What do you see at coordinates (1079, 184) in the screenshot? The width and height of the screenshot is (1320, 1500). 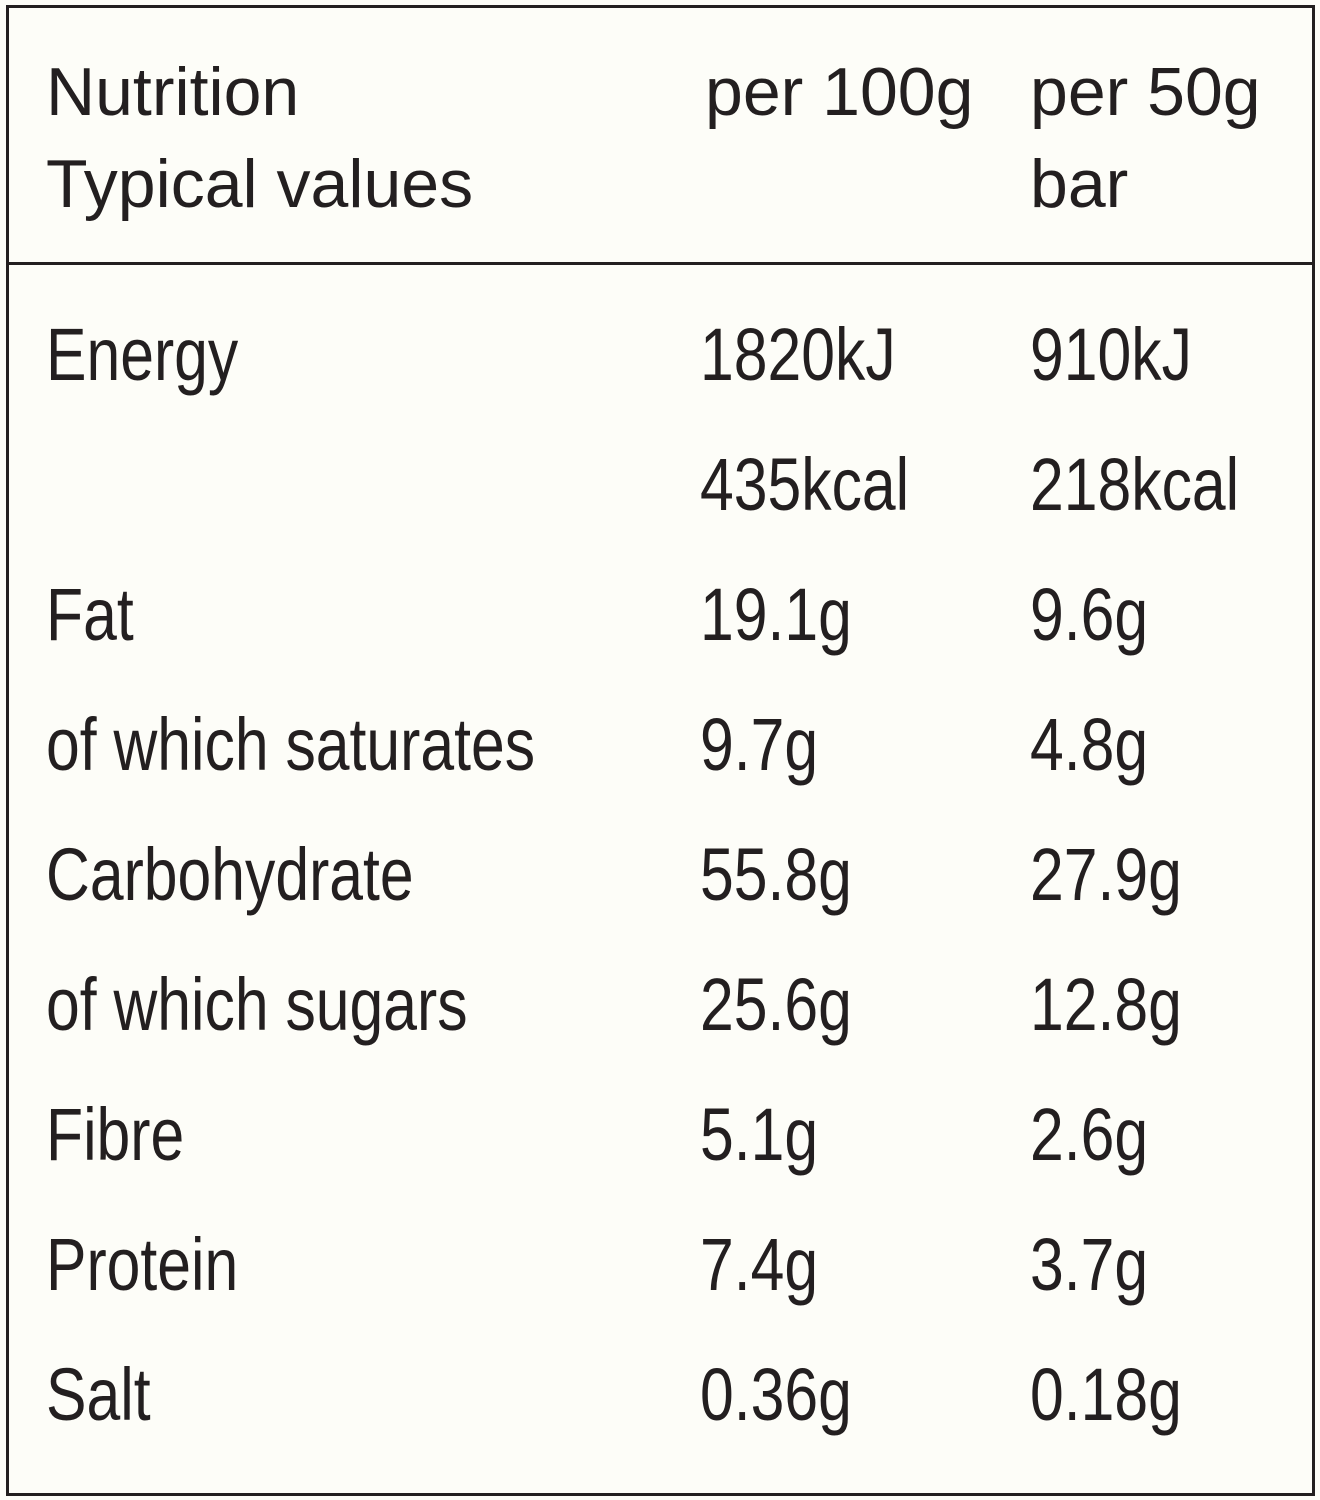 I see `header-cell: bar` at bounding box center [1079, 184].